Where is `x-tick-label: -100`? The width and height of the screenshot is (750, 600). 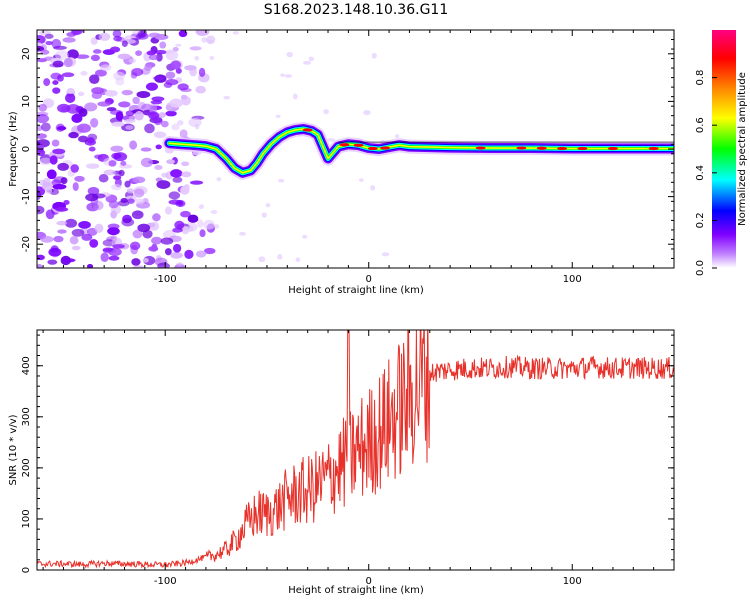 x-tick-label: -100 is located at coordinates (165, 581).